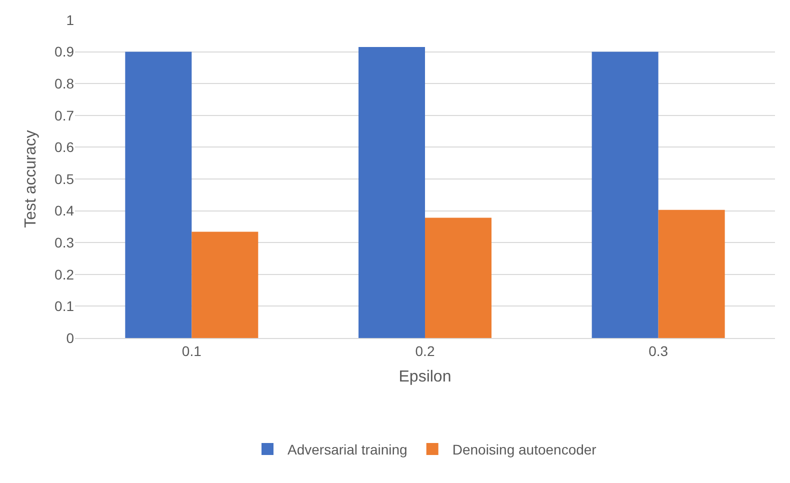 The image size is (790, 483). I want to click on y-tick-label: 0.9, so click(64, 52).